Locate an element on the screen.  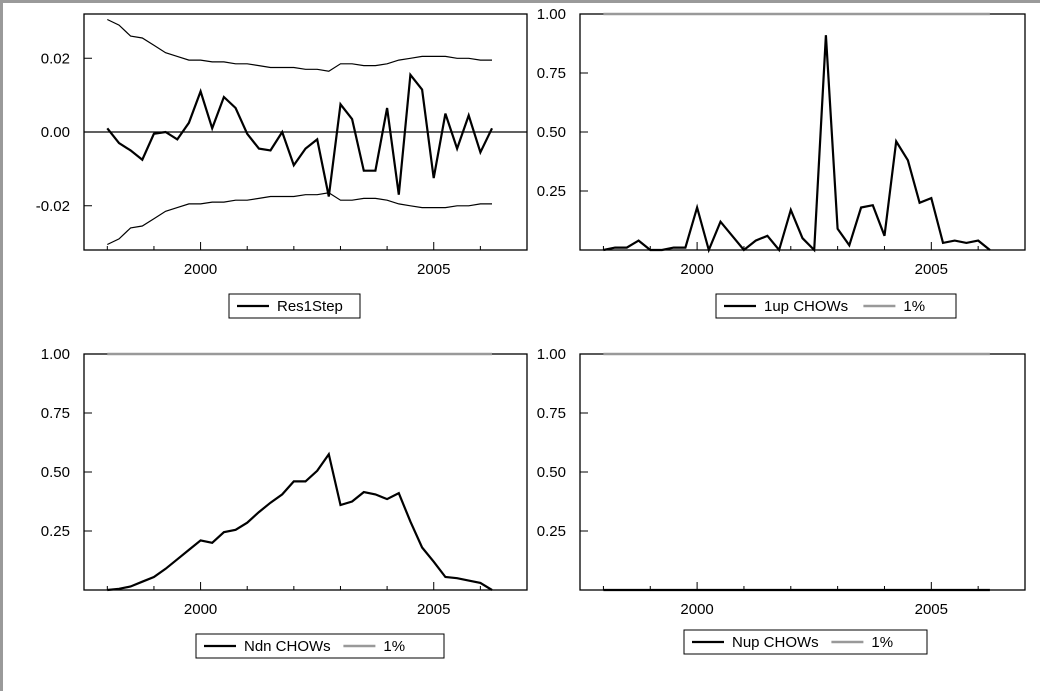
legend-label: Res1Step is located at coordinates (310, 306).